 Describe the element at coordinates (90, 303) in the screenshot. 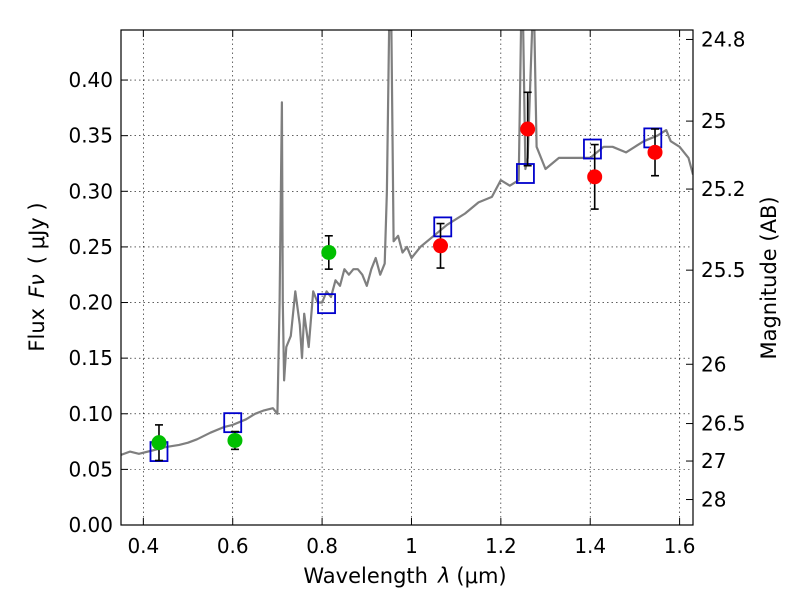

I see `y-tick-label: 0.20` at that location.